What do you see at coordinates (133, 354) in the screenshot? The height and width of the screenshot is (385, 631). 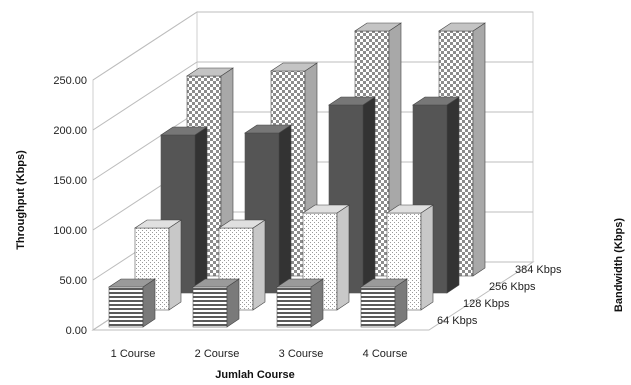 I see `x-tick-label: 1 Course` at bounding box center [133, 354].